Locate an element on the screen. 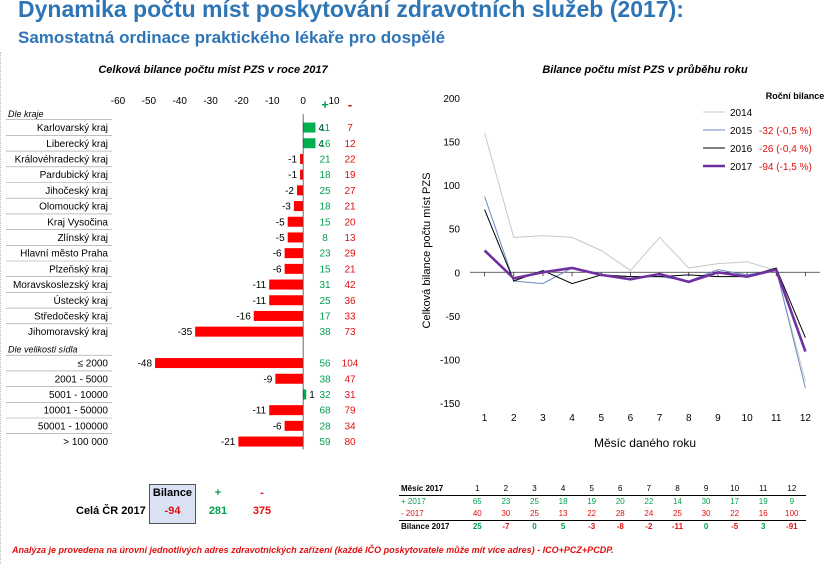 The image size is (840, 564). bar-value-label: -2 is located at coordinates (289, 191).